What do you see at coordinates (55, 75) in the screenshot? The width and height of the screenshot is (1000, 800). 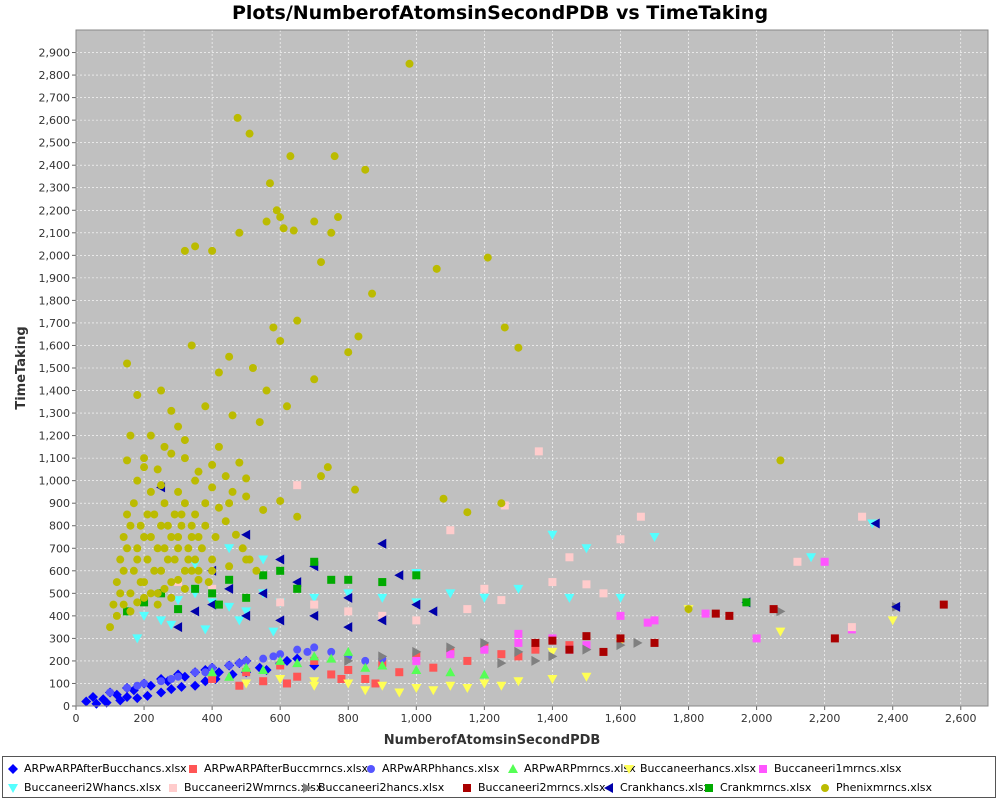 I see `y-tick-label: 2,800` at bounding box center [55, 75].